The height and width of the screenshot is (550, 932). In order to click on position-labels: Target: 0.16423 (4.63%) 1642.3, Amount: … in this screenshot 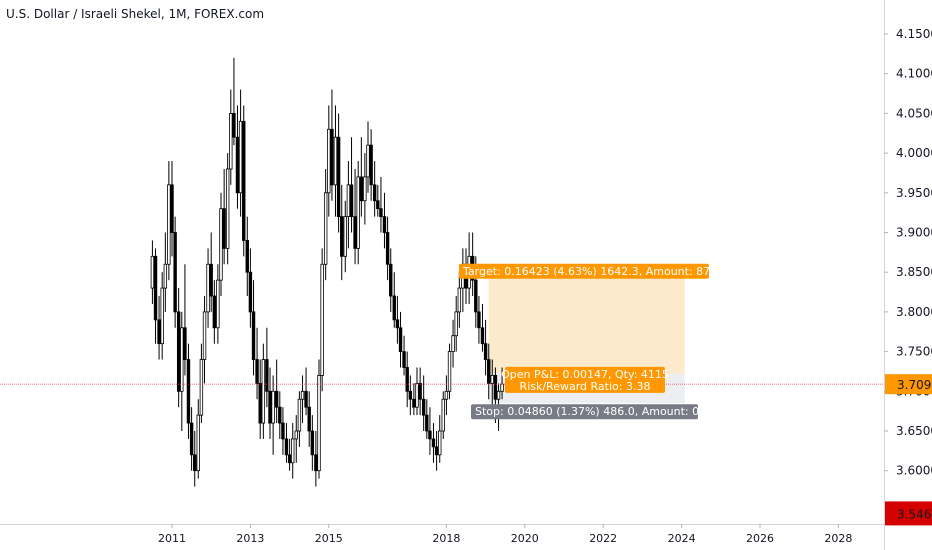, I will do `click(597, 341)`.